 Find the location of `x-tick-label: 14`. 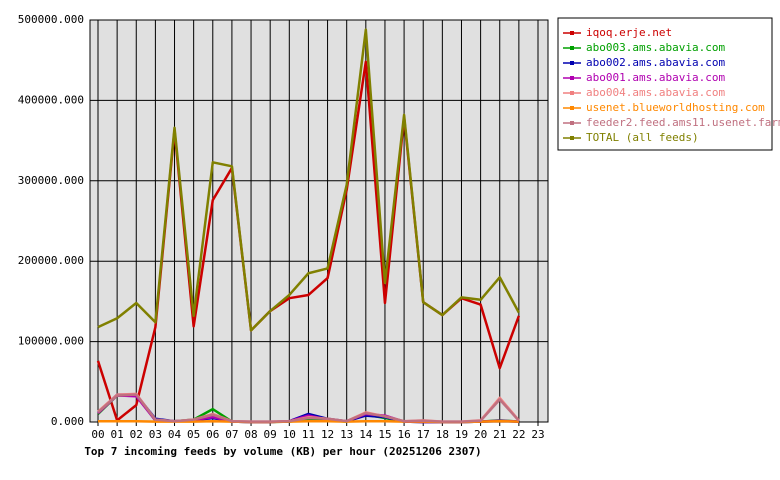

x-tick-label: 14 is located at coordinates (366, 434).